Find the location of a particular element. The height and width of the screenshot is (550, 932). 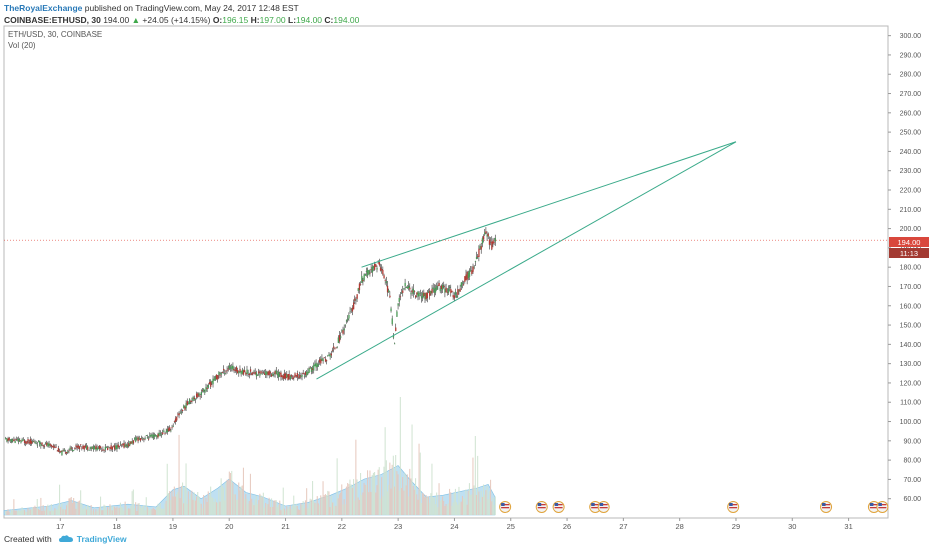

economic-events is located at coordinates (694, 507).